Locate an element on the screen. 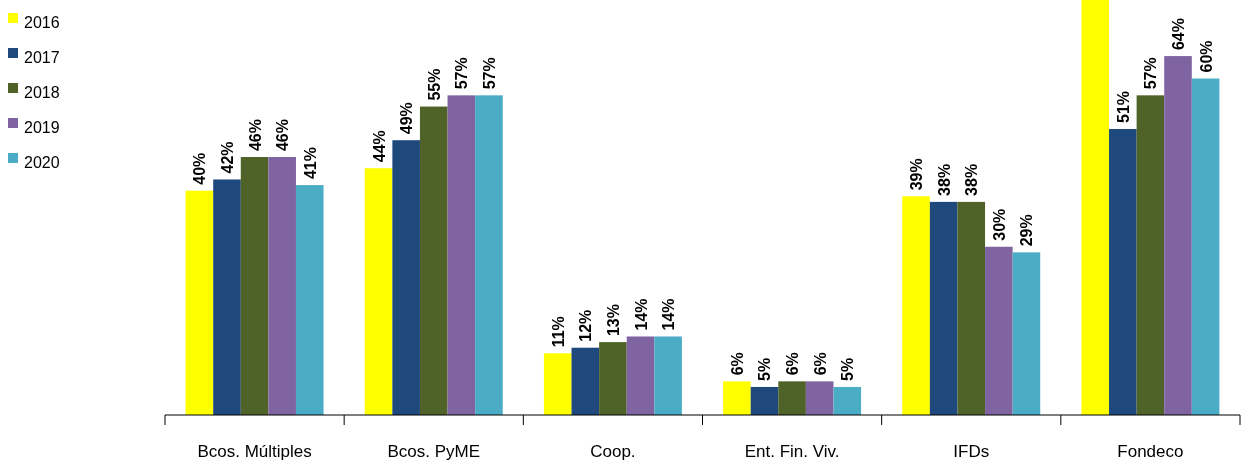 This screenshot has width=1248, height=461. legend-label: 2016 is located at coordinates (42, 23).